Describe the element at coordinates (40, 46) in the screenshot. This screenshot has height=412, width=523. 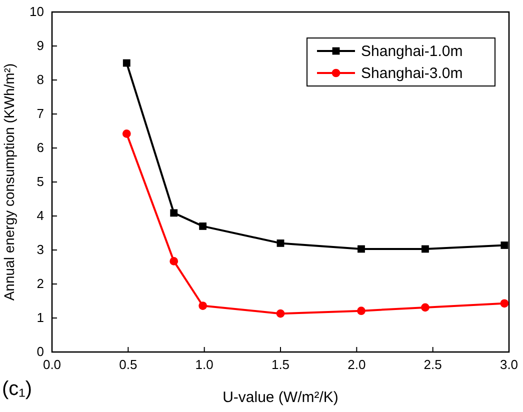
I see `y-tick-label: 9` at that location.